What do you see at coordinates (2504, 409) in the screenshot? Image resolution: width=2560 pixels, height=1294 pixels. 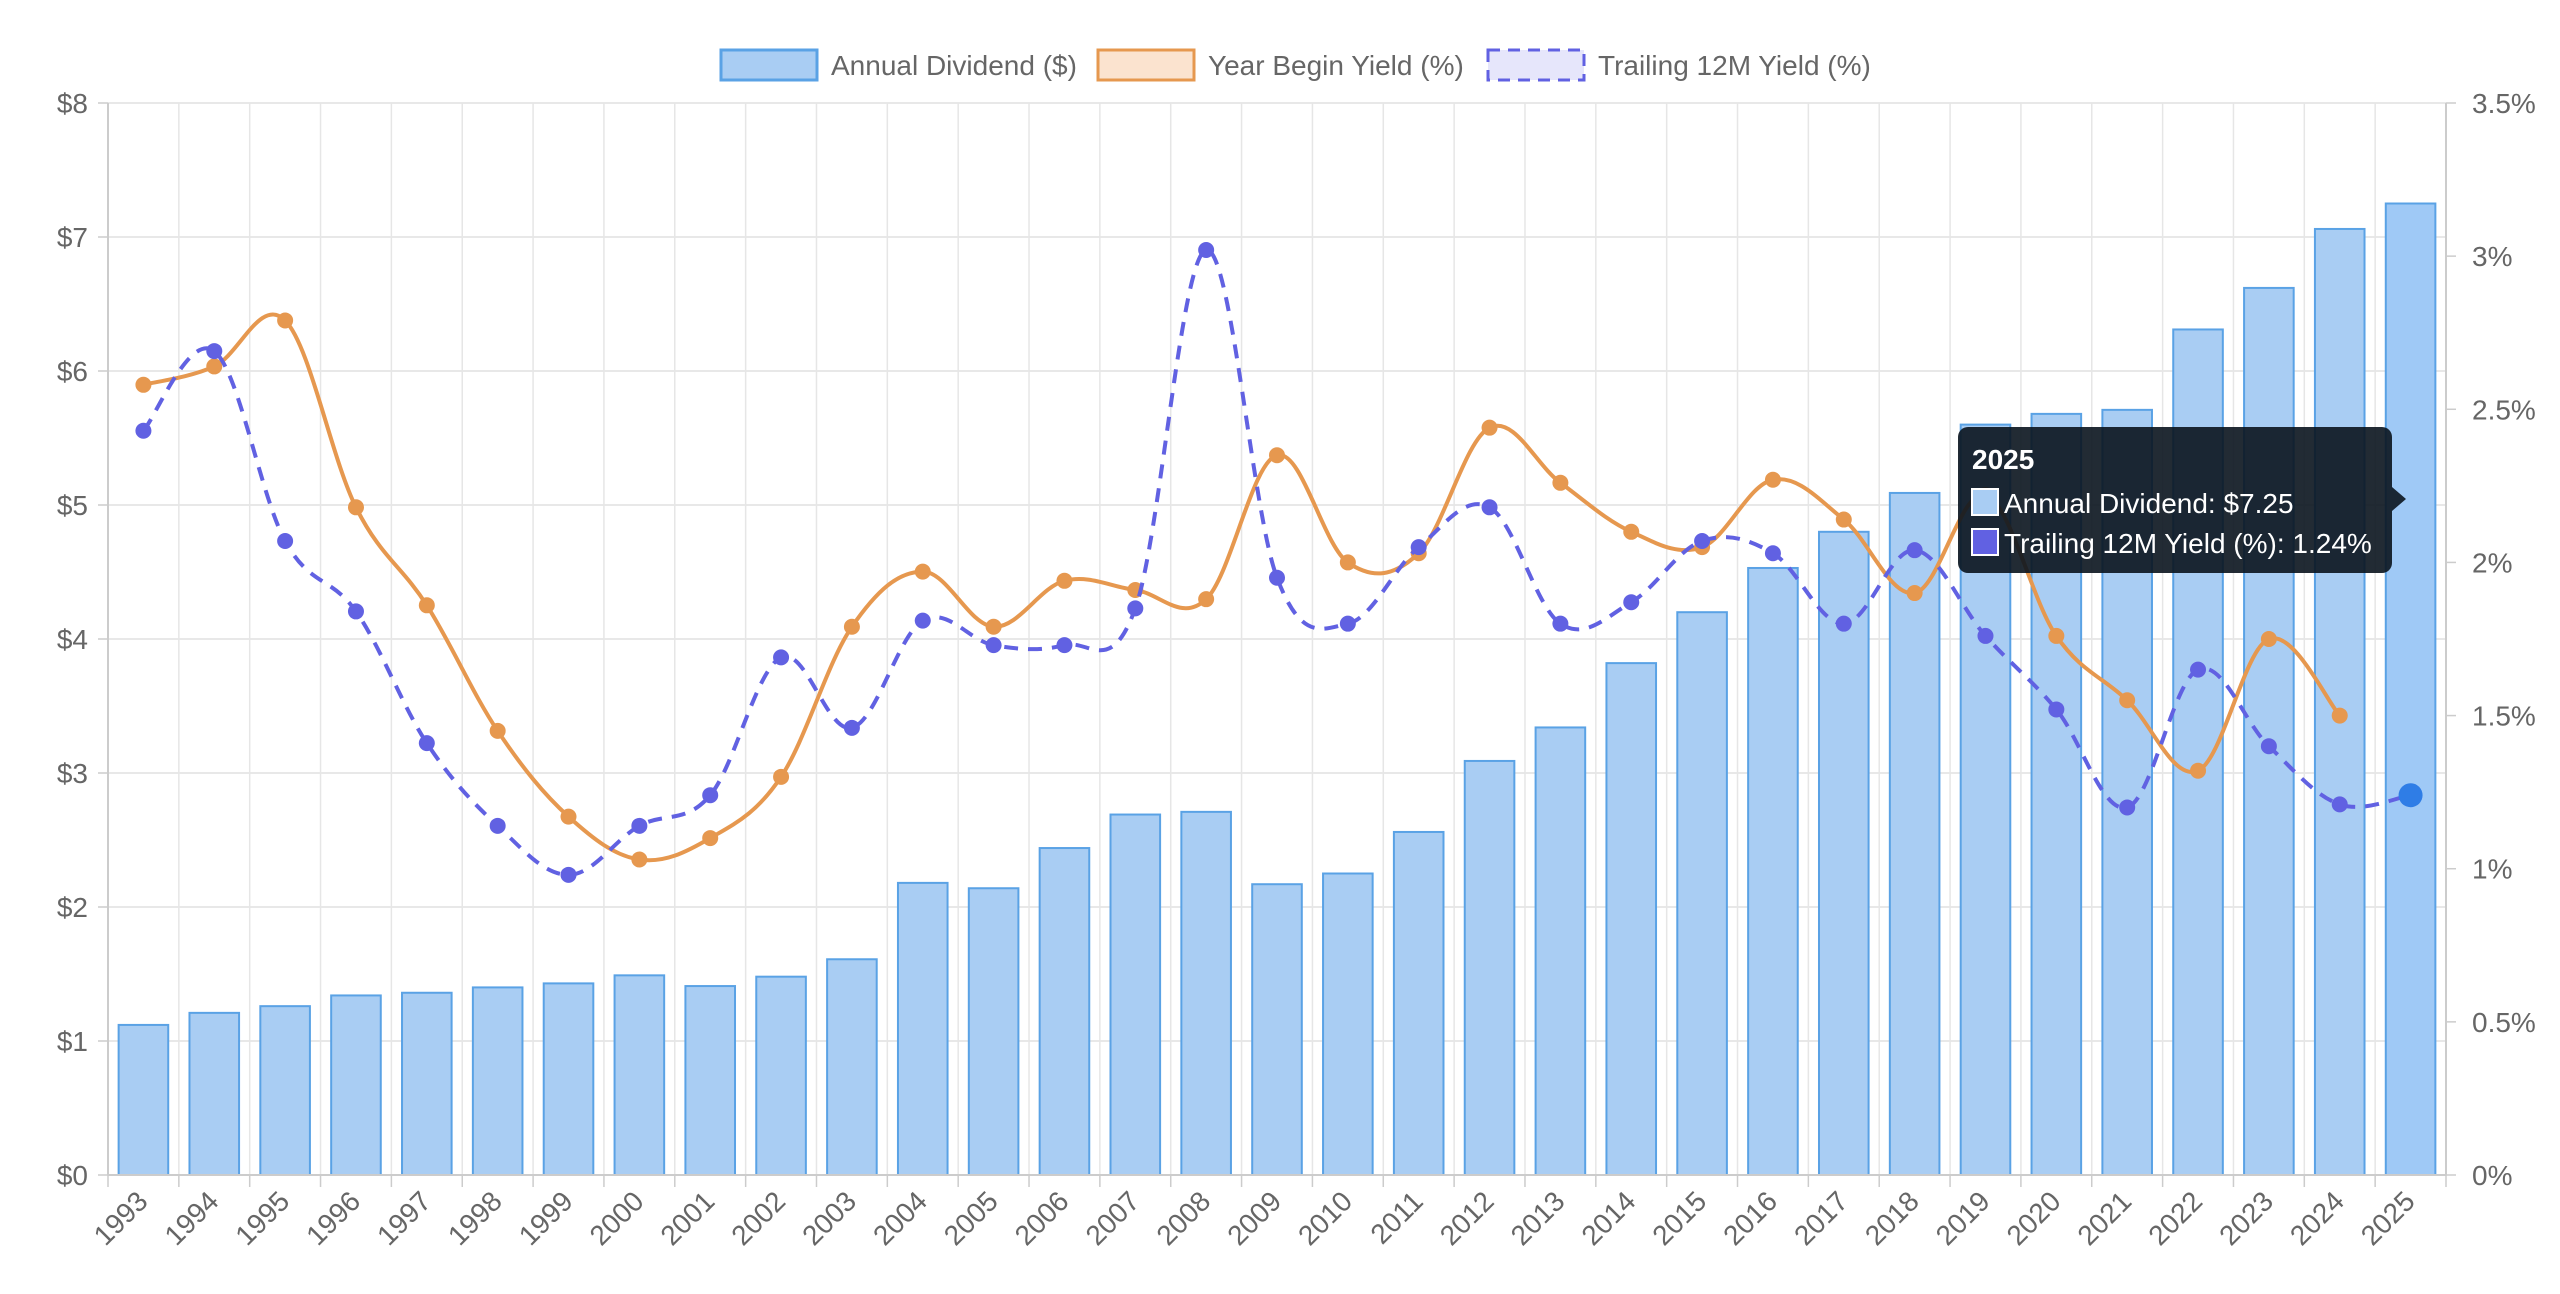 I see `right-tick-label: 2.5%` at bounding box center [2504, 409].